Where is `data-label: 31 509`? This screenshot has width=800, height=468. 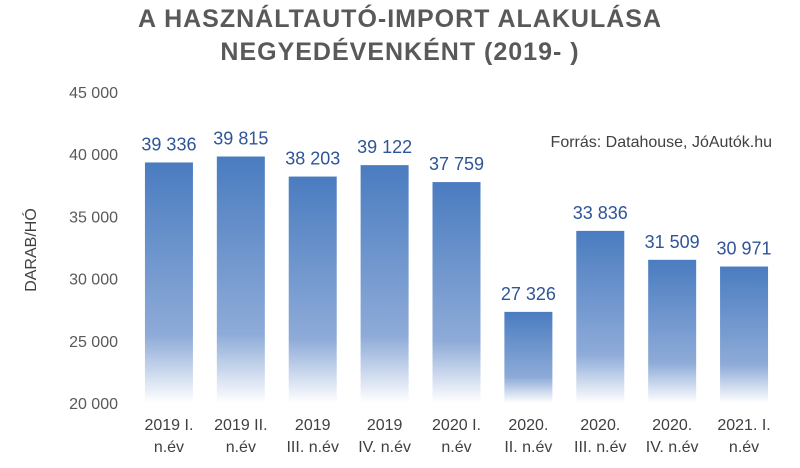 data-label: 31 509 is located at coordinates (672, 242).